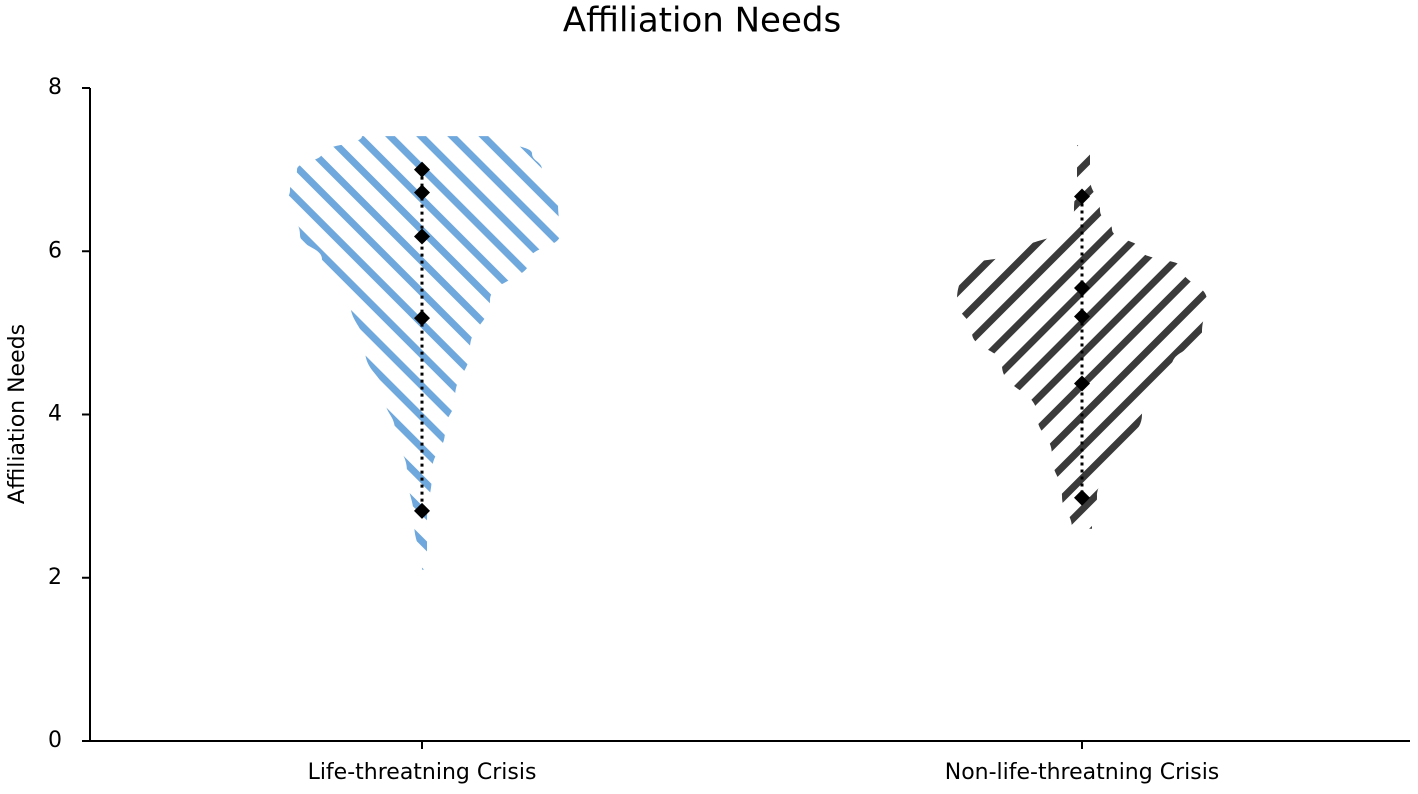  What do you see at coordinates (55, 740) in the screenshot?
I see `y-tick-label: 0` at bounding box center [55, 740].